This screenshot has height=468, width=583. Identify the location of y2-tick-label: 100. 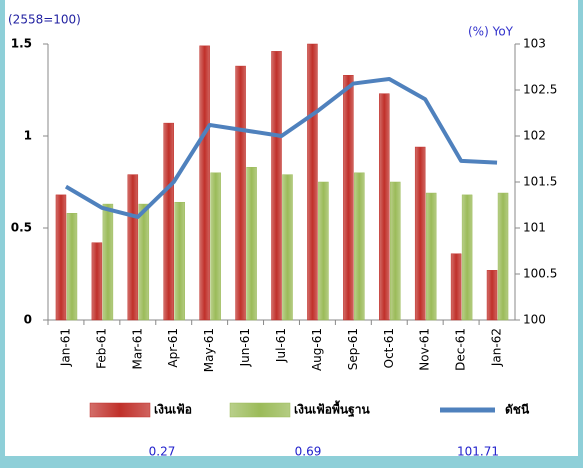
(534, 320).